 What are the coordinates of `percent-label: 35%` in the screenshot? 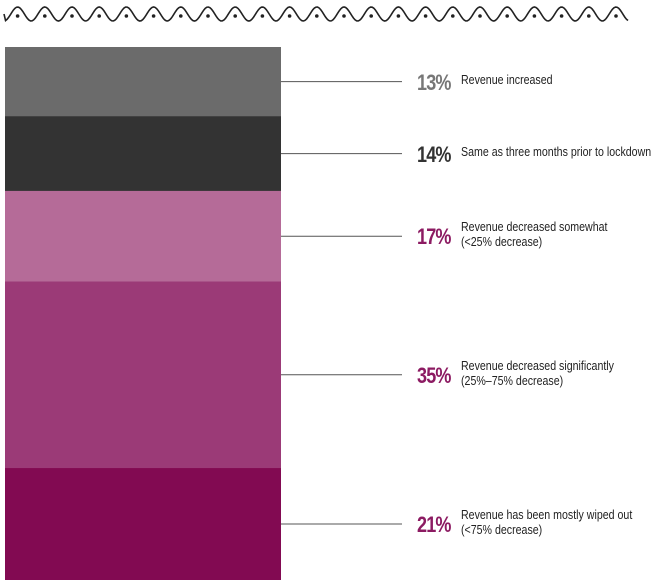 It's located at (434, 375).